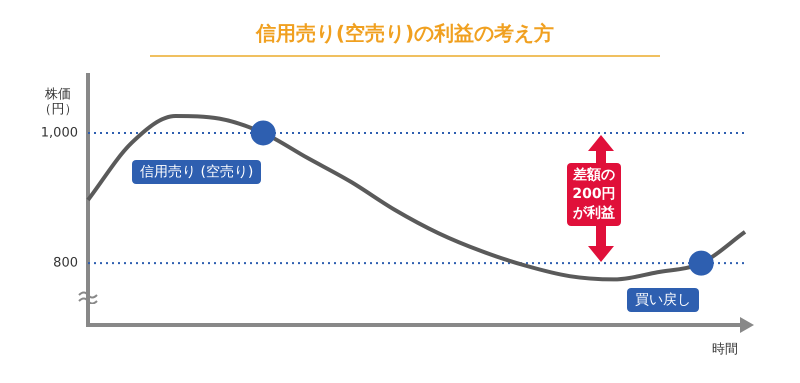 This screenshot has width=800, height=383. Describe the element at coordinates (58, 102) in the screenshot. I see `y-axis-title: 株価（円）` at that location.